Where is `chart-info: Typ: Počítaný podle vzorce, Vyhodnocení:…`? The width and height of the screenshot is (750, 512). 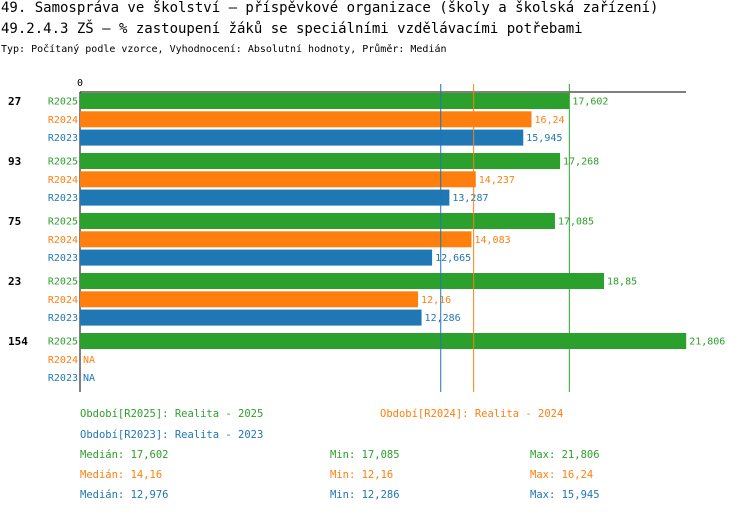
chart-info: Typ: Počítaný podle vzorce, Vyhodnocení:… is located at coordinates (224, 49).